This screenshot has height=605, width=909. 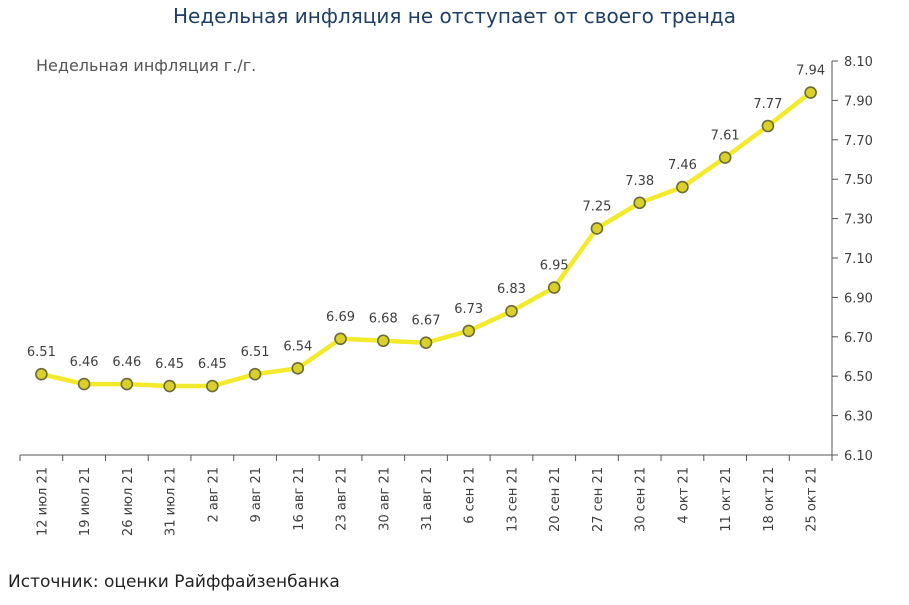 I want to click on data-label: 7.94, so click(x=810, y=71).